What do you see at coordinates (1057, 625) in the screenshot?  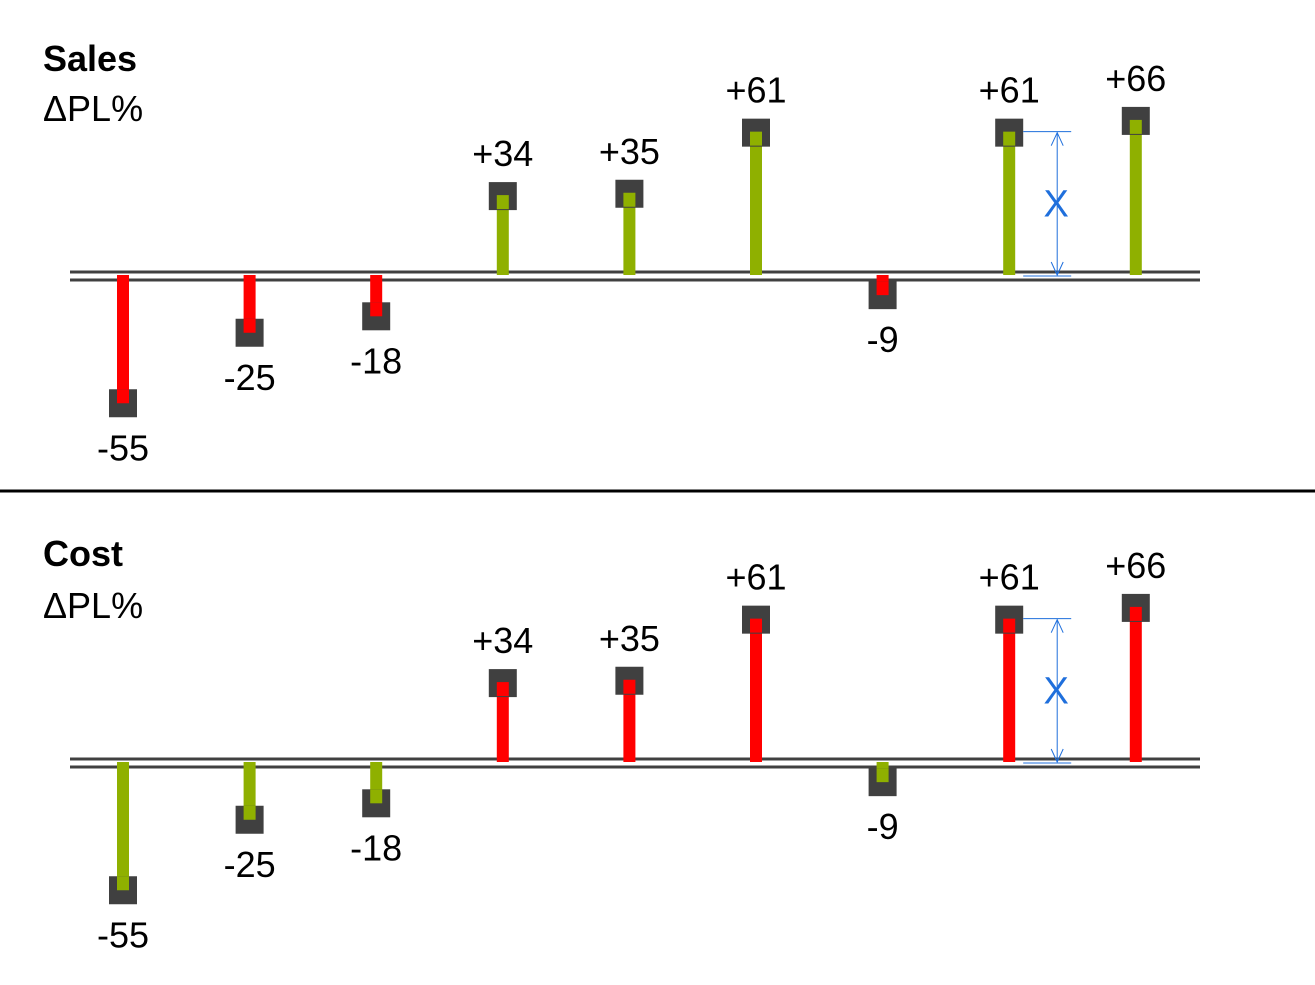 I see `cost-dimension-arrow-up` at bounding box center [1057, 625].